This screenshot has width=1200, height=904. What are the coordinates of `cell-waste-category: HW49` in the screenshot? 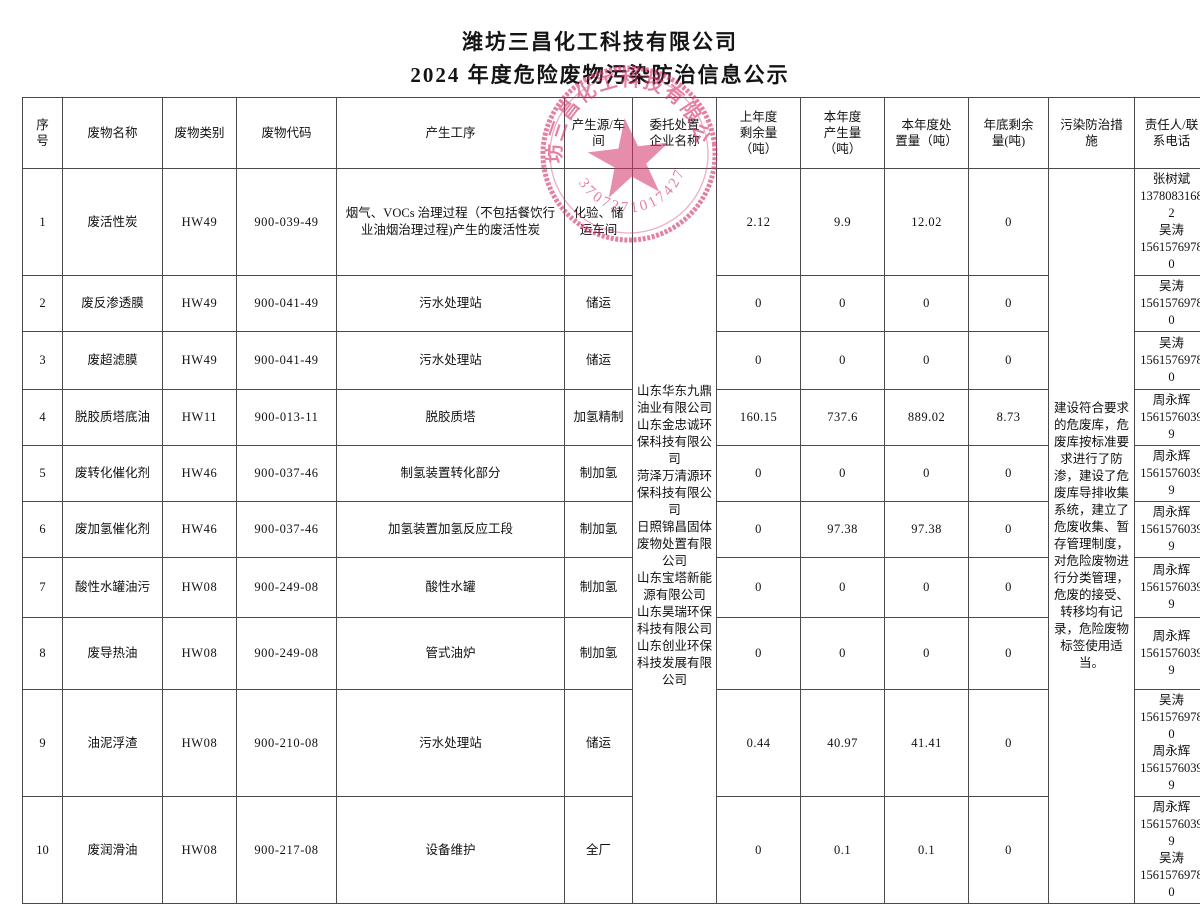 It's located at (200, 304).